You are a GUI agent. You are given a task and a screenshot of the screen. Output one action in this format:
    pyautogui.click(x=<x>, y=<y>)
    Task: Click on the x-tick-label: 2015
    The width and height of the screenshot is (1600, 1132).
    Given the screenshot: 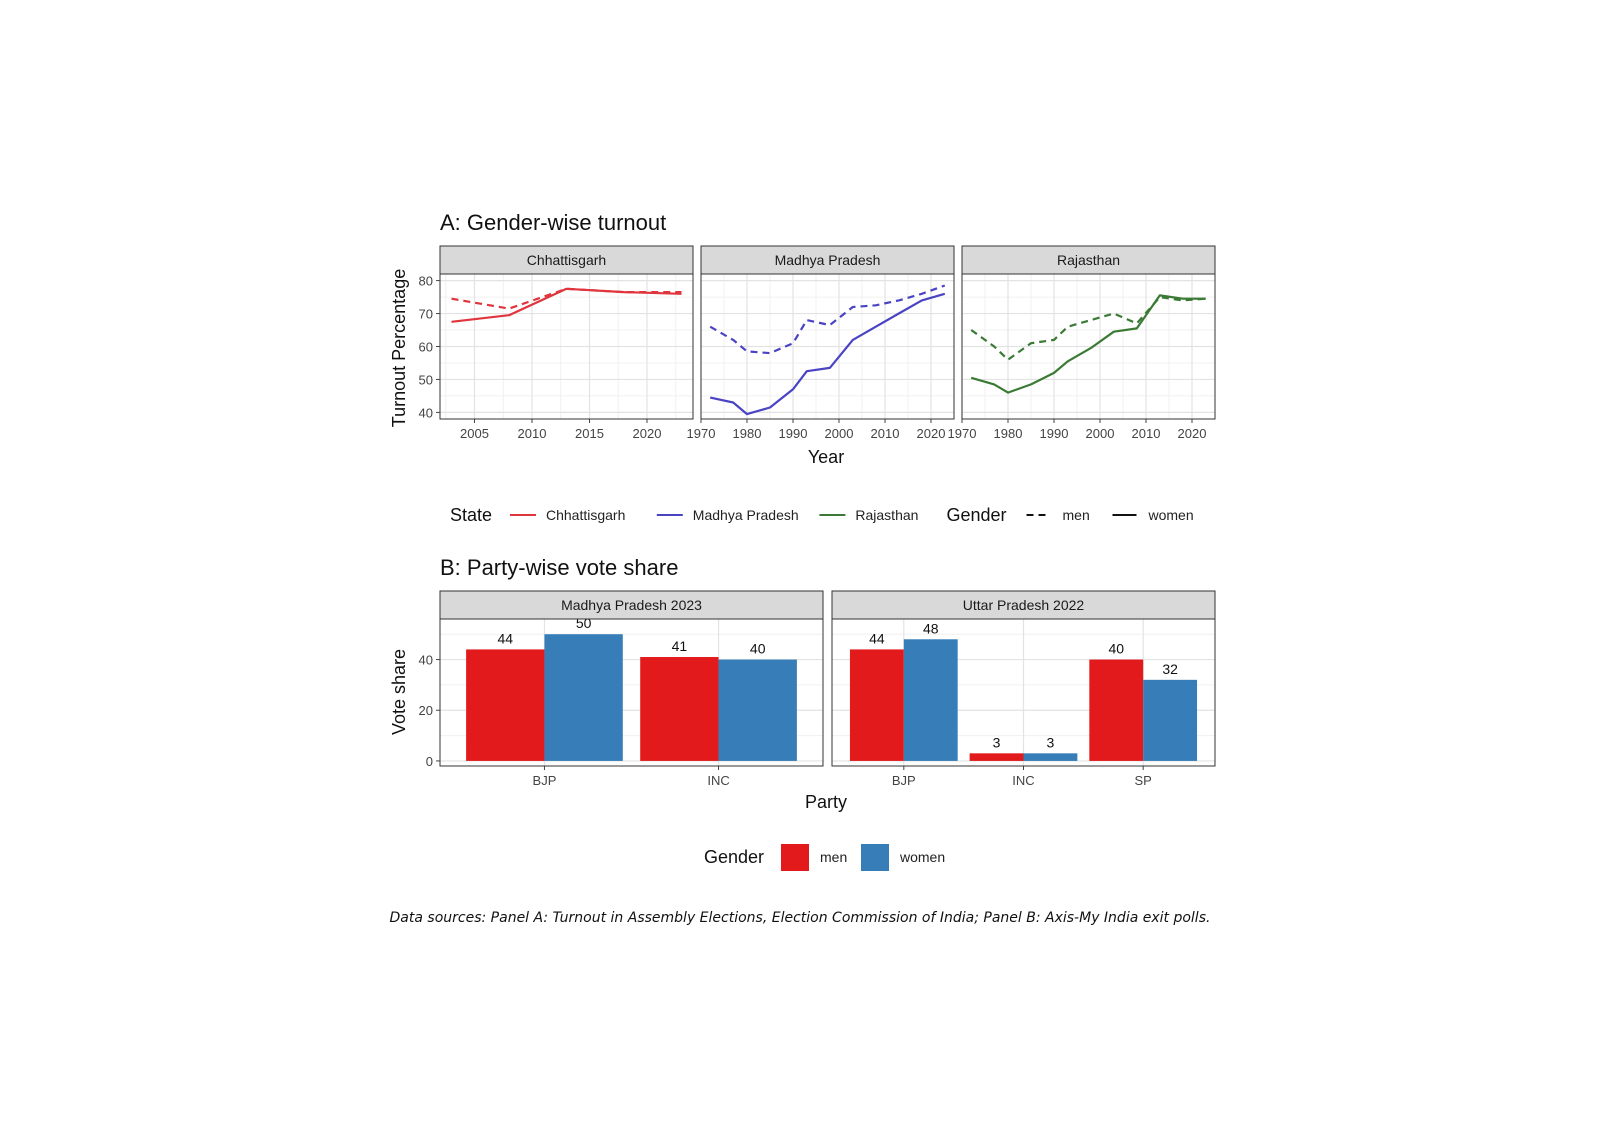 What is the action you would take?
    pyautogui.click(x=589, y=433)
    